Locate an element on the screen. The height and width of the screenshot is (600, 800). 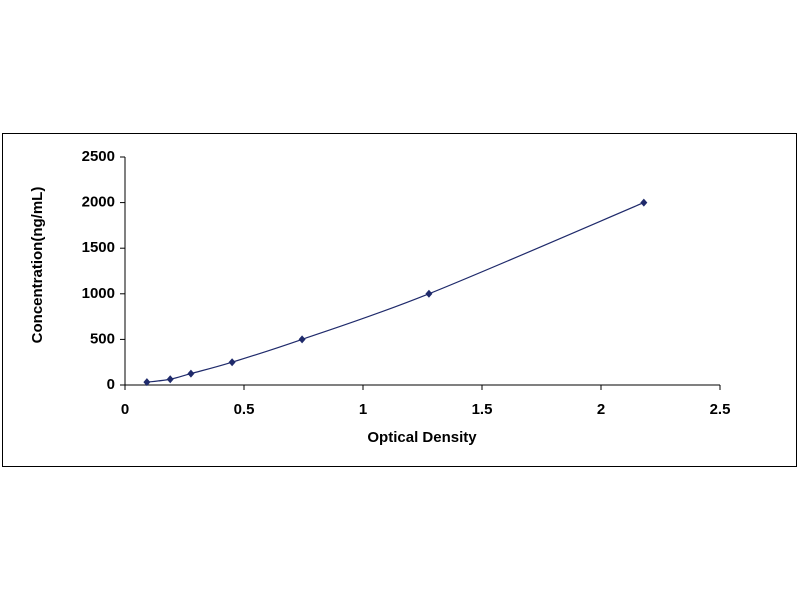
y-tick-label: 2500 is located at coordinates (98, 156).